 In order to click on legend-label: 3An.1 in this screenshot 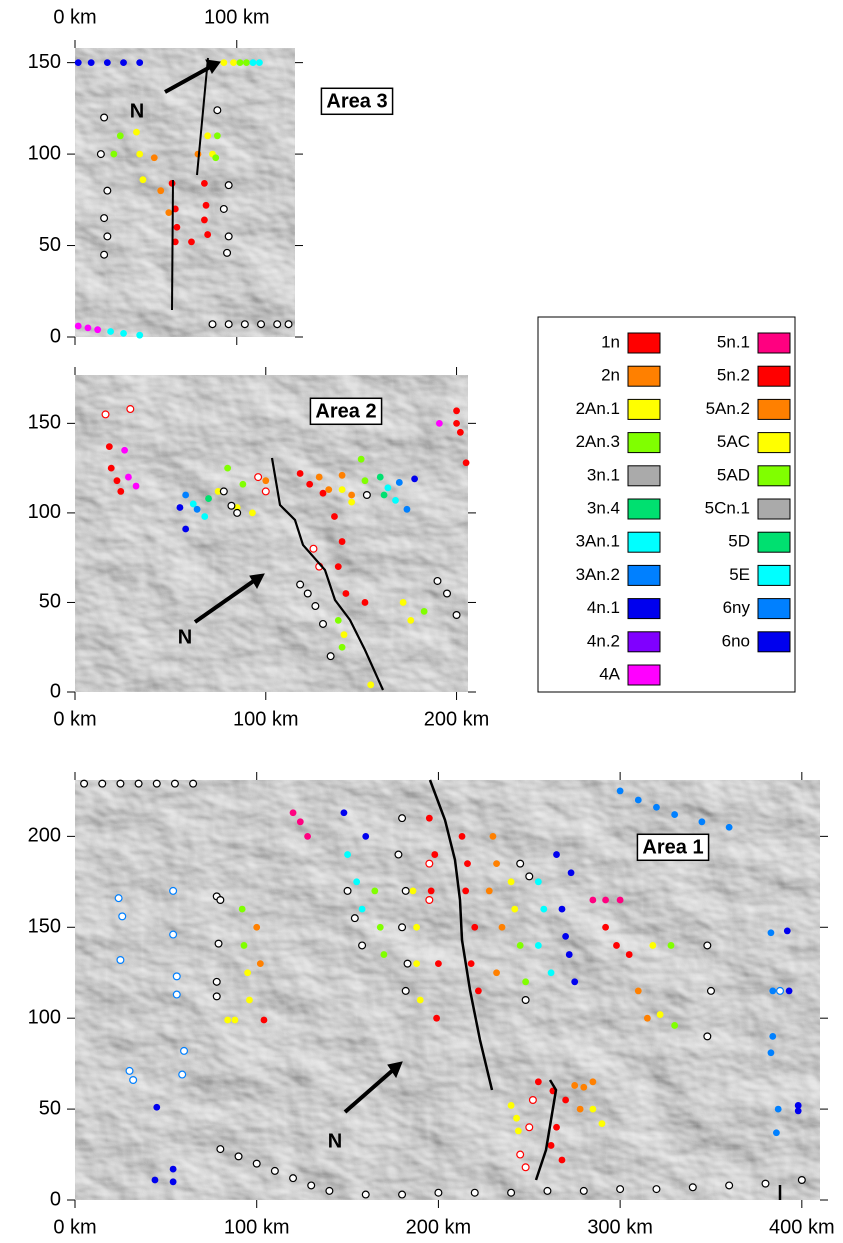, I will do `click(598, 541)`.